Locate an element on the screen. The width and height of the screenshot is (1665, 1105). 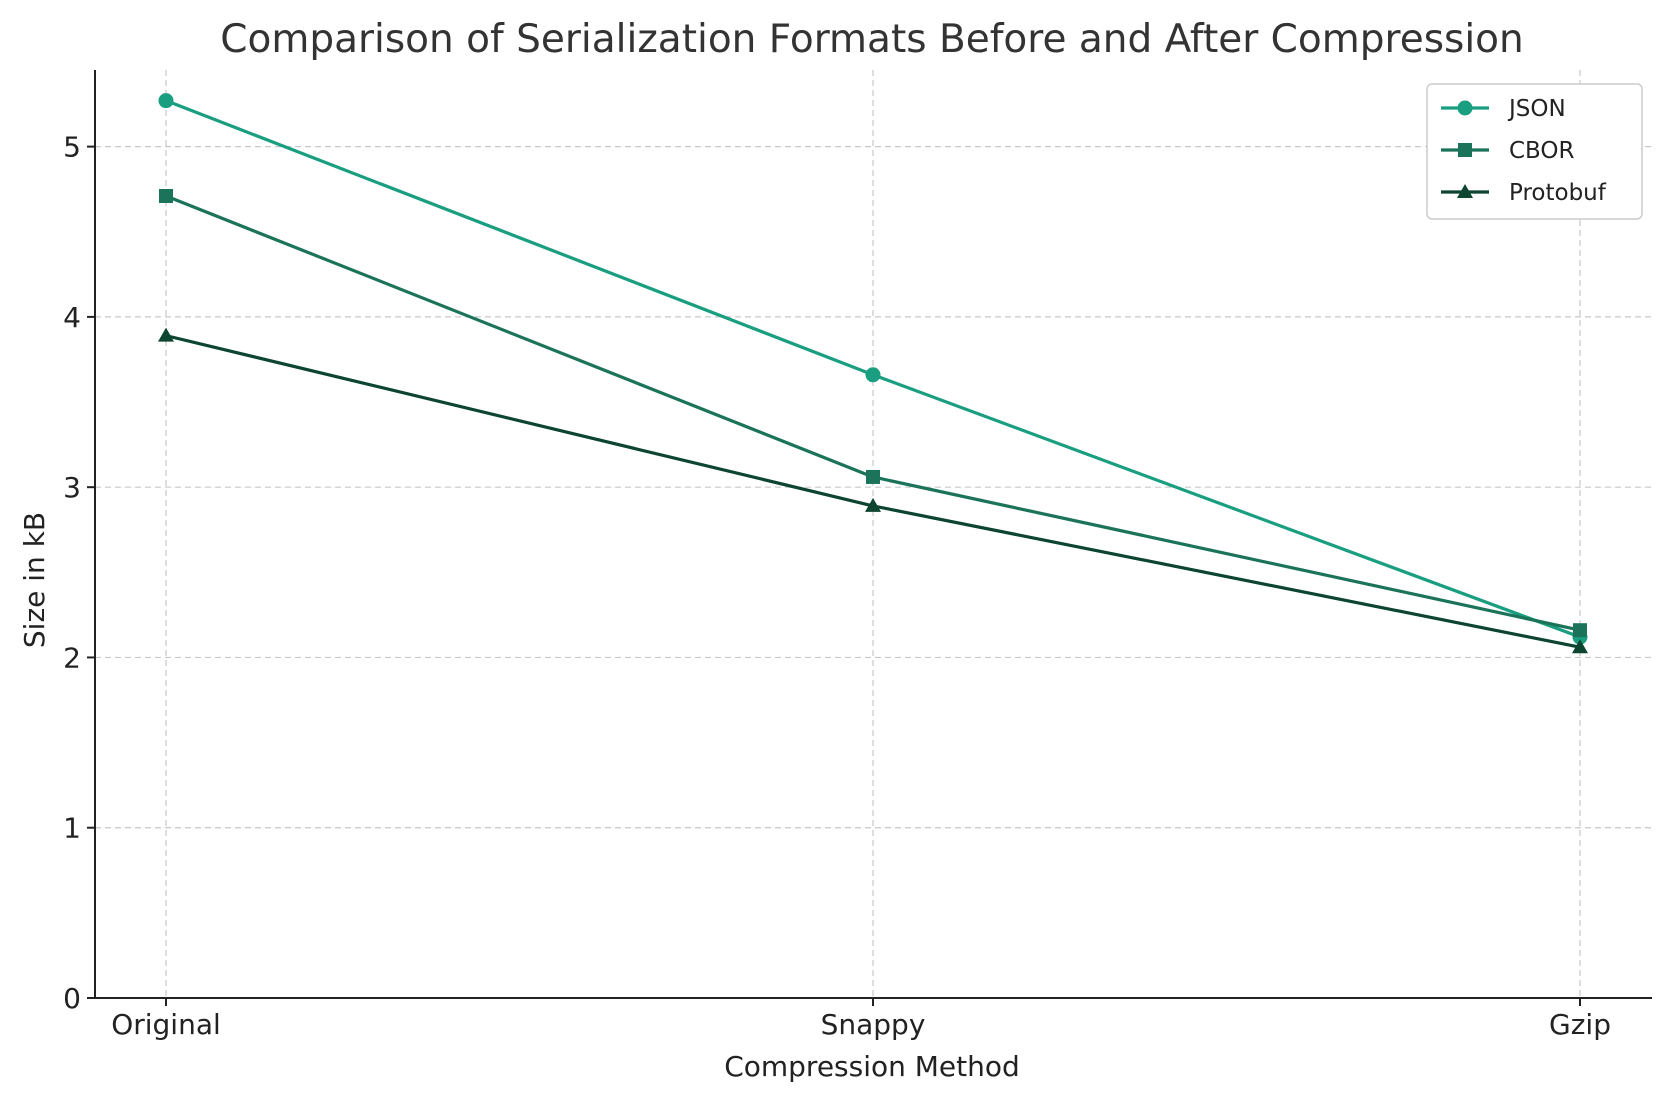
x-tick-label: Original is located at coordinates (166, 1024).